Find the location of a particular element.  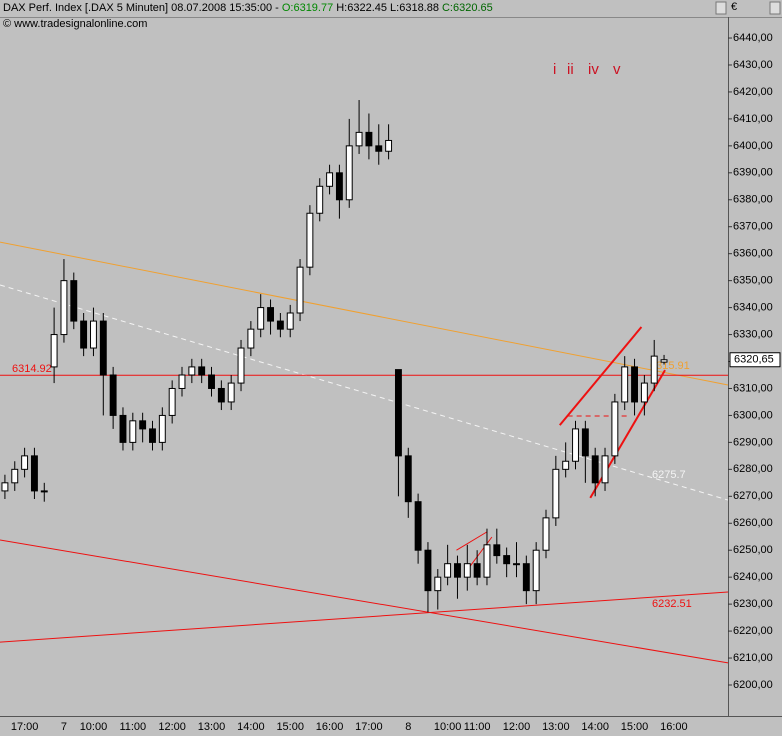

x-tick-label: 15:00 is located at coordinates (635, 727).